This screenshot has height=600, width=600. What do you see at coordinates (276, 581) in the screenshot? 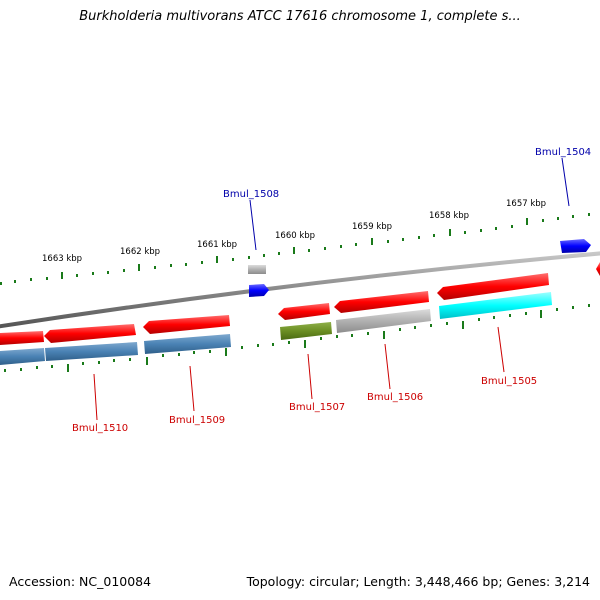
I see `topology-label: Topology:` at bounding box center [276, 581].